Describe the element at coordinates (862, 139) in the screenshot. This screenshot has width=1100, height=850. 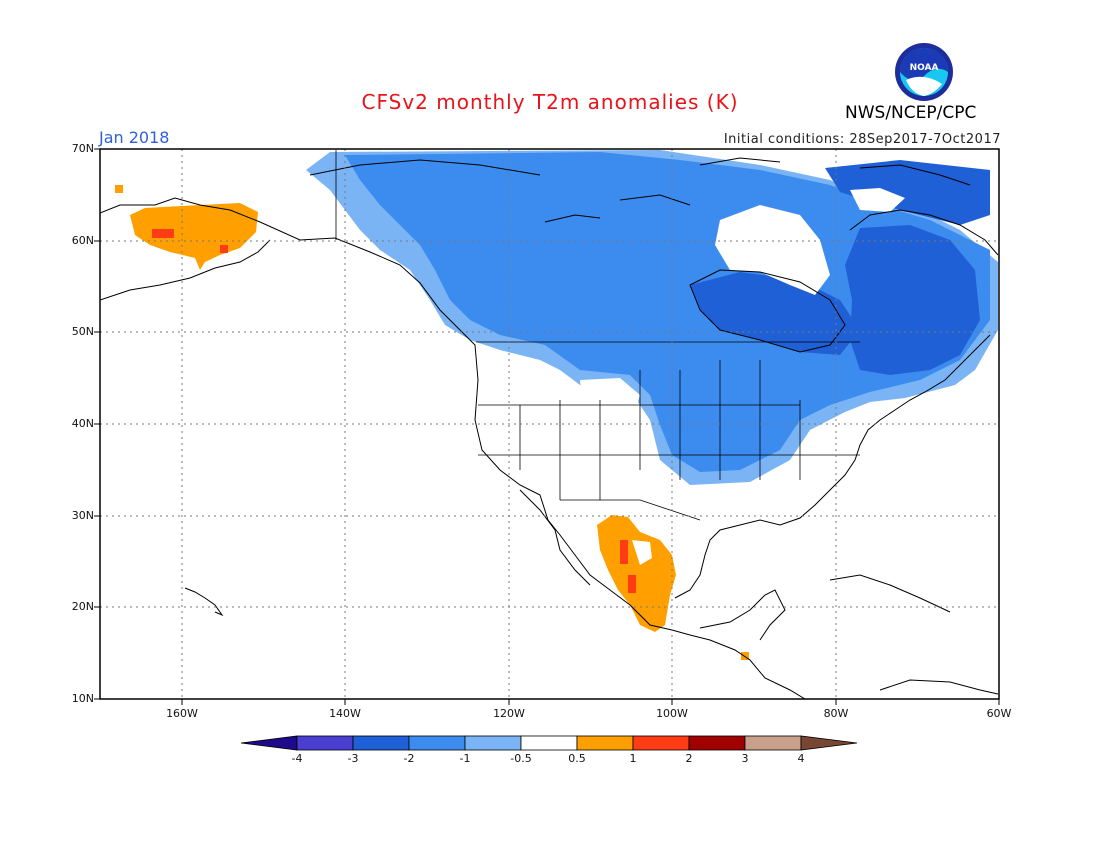
I see `initial-conditions: Initial conditions: 28Sep2017-7Oct2017` at that location.